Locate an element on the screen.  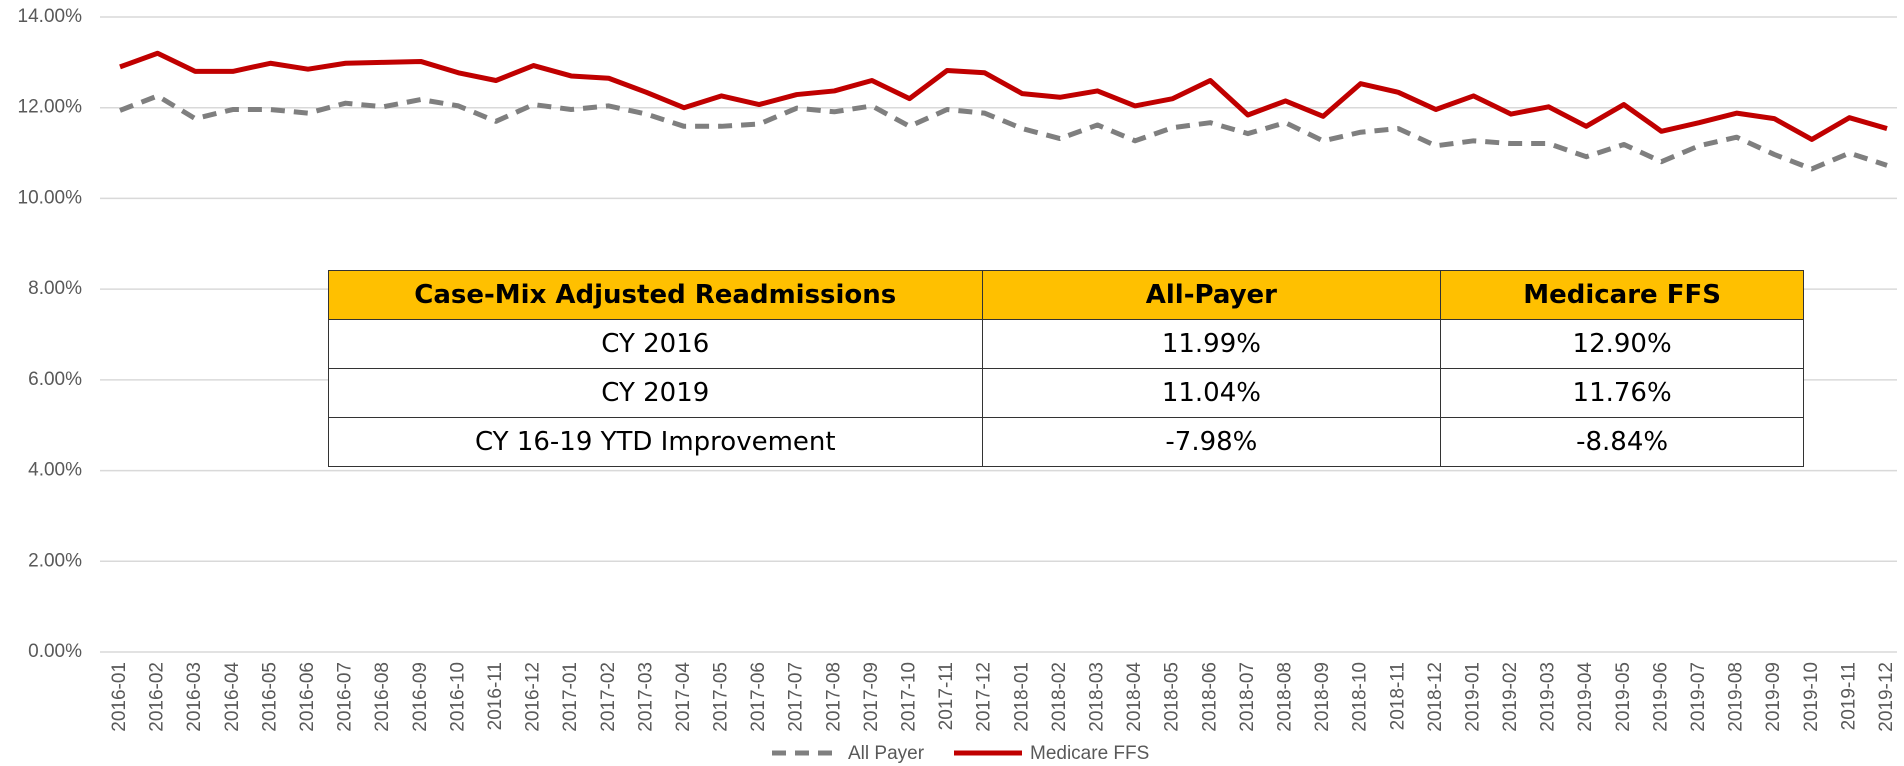
legend-label: Medicare FFS is located at coordinates (1089, 753).